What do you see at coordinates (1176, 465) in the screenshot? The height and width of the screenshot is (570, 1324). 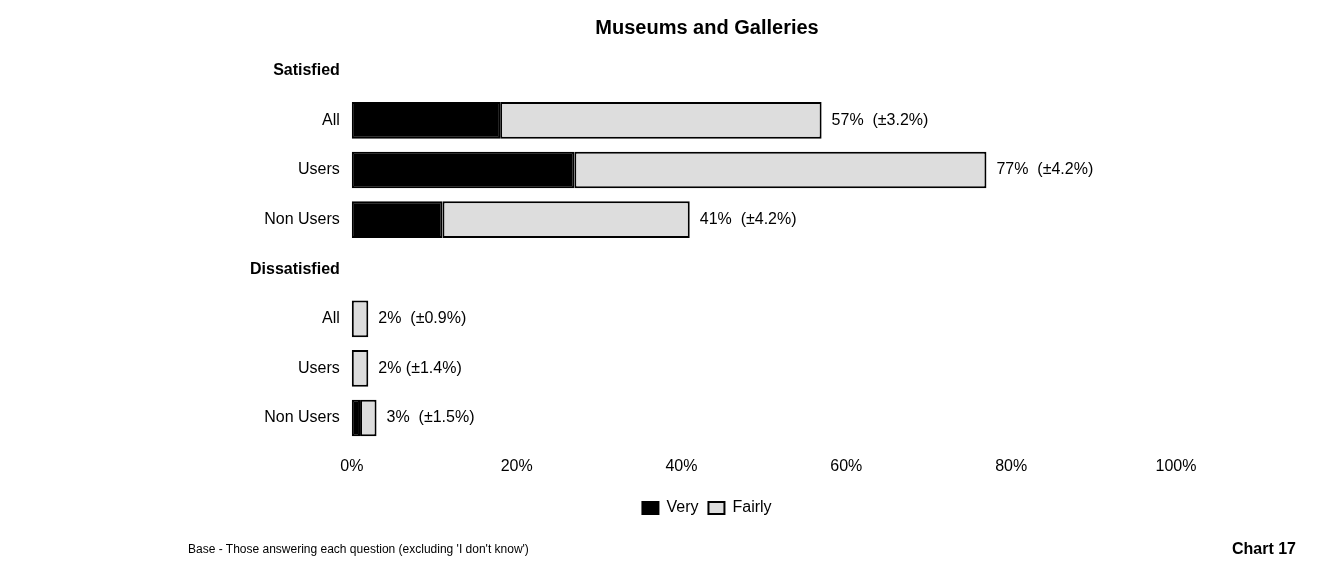 I see `x-tick-label: 100%` at bounding box center [1176, 465].